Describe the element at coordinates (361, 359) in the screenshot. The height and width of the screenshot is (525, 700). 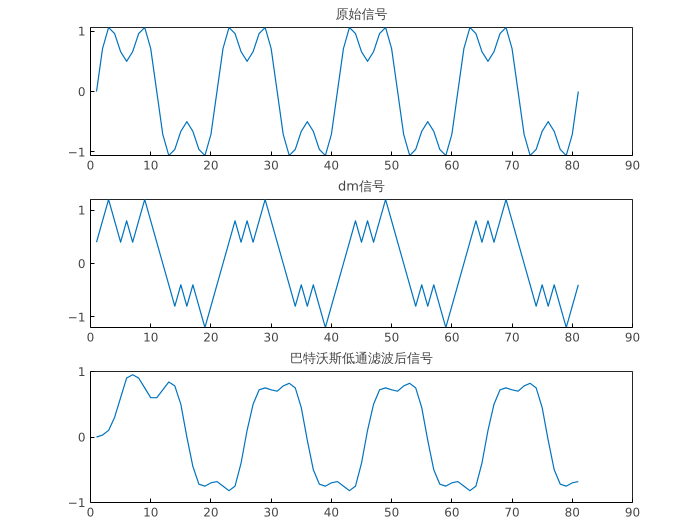
I see `chart-title: 巴特沃斯低通滤波后信号` at that location.